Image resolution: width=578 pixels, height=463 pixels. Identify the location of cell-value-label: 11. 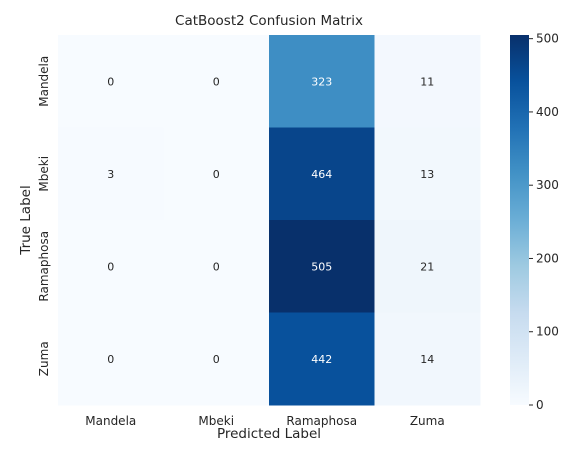
(427, 81).